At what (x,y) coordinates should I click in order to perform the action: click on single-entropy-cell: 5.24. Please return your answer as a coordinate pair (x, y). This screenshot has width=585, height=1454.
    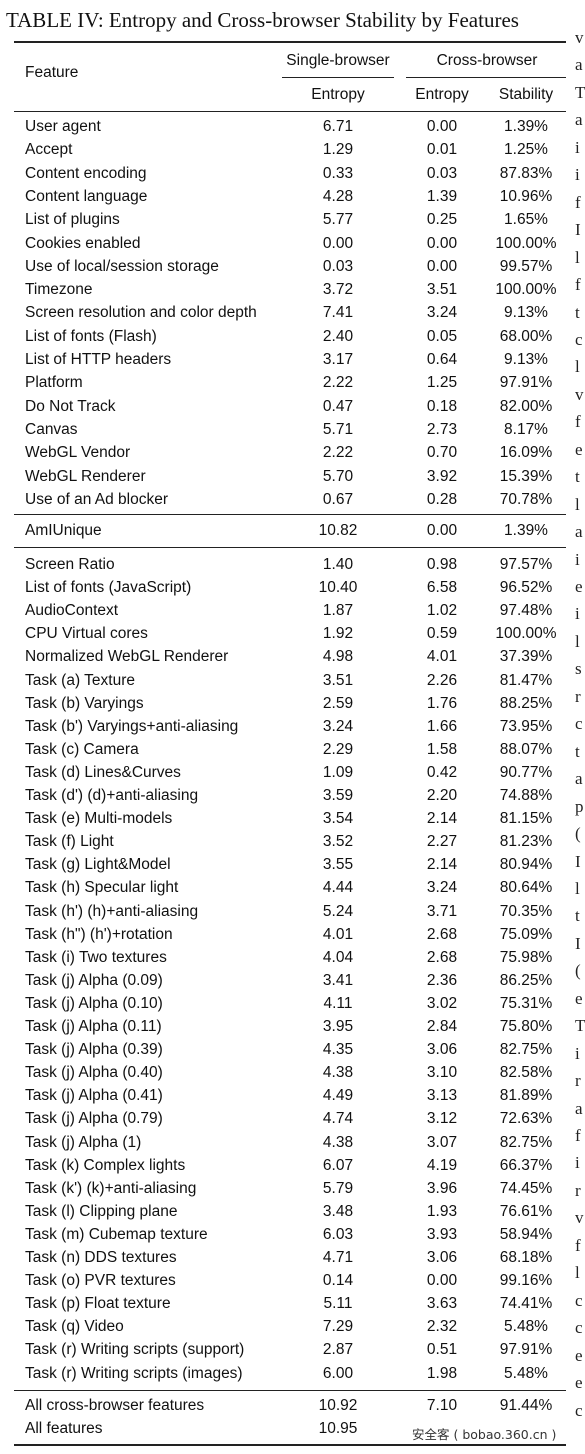
    Looking at the image, I should click on (338, 911).